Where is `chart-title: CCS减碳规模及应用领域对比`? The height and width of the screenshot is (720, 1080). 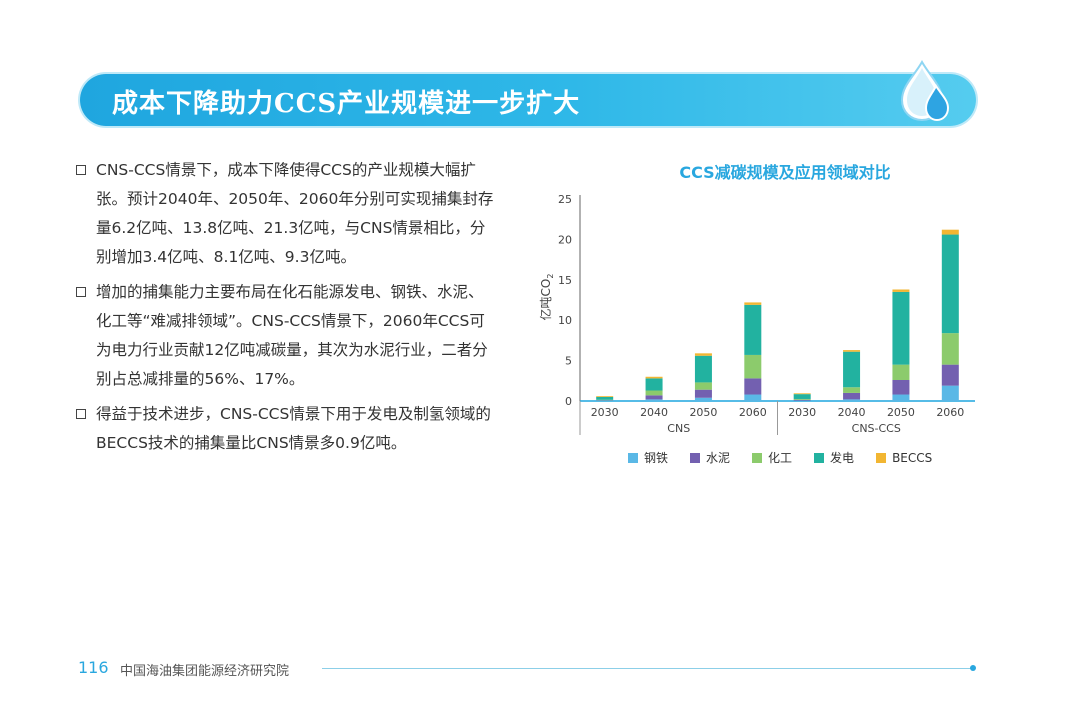
chart-title: CCS减碳规模及应用领域对比 is located at coordinates (785, 172).